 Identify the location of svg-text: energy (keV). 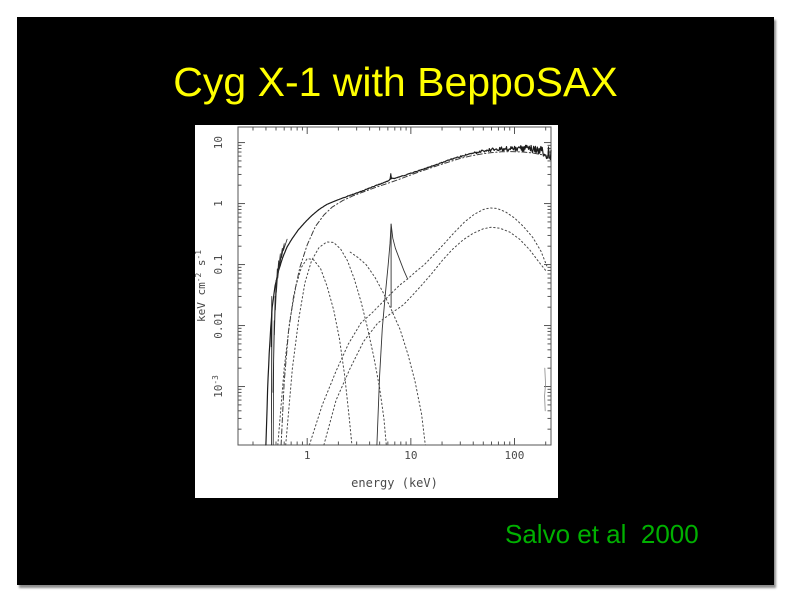
(394, 483).